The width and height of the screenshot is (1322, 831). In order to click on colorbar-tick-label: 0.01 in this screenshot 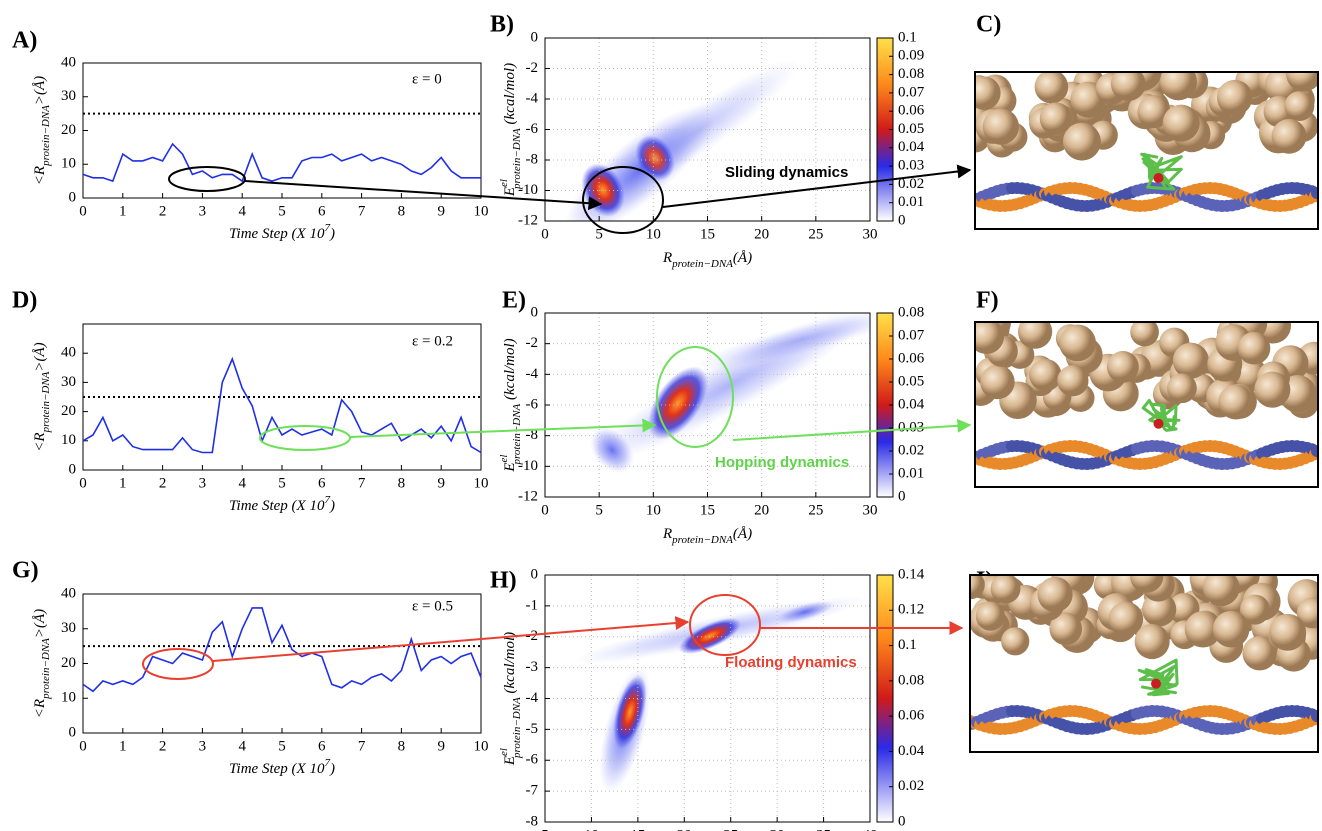, I will do `click(911, 473)`.